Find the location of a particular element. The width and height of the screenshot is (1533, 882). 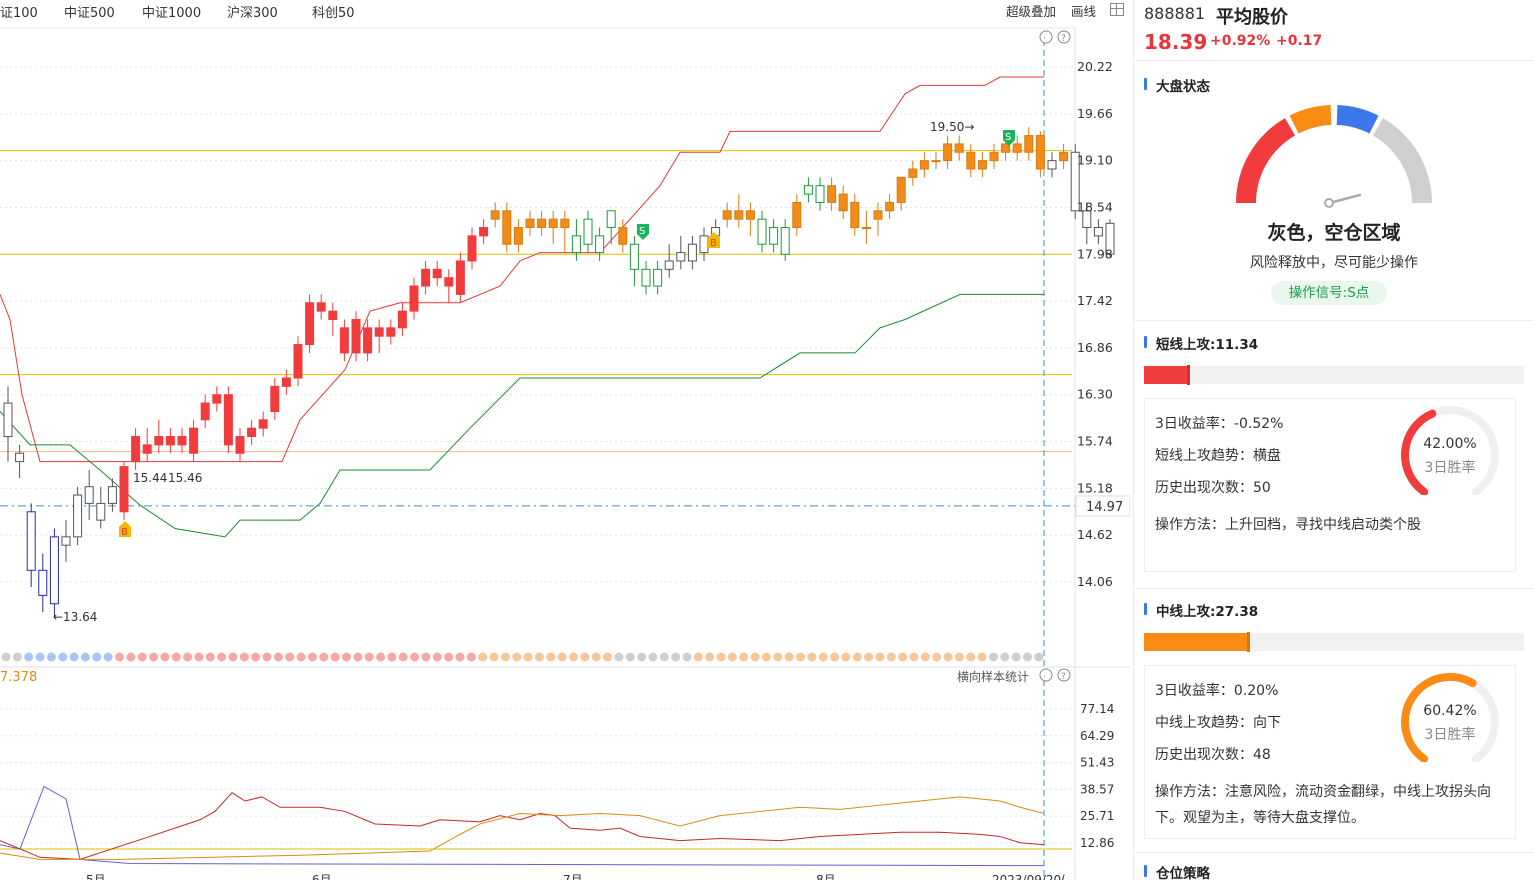

y-tick-label: 19.66 is located at coordinates (1095, 113).